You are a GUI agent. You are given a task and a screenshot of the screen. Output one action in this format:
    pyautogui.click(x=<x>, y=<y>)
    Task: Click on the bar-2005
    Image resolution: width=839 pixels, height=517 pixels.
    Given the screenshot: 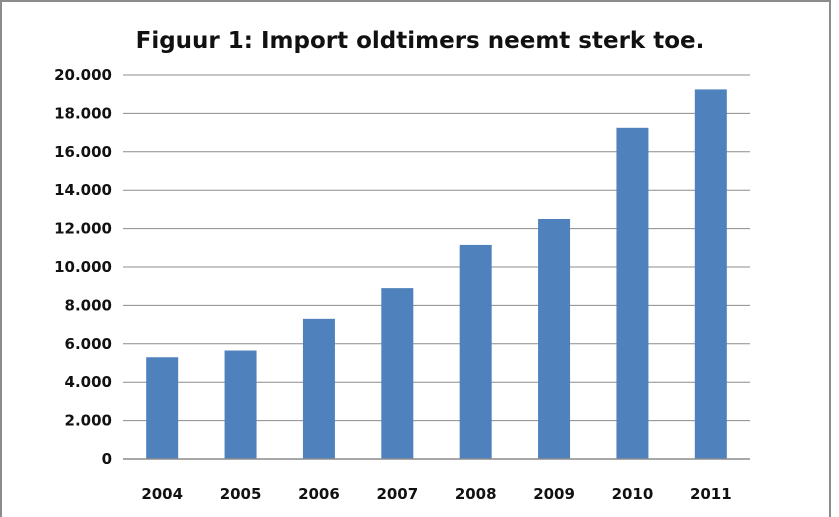 What is the action you would take?
    pyautogui.click(x=240, y=404)
    